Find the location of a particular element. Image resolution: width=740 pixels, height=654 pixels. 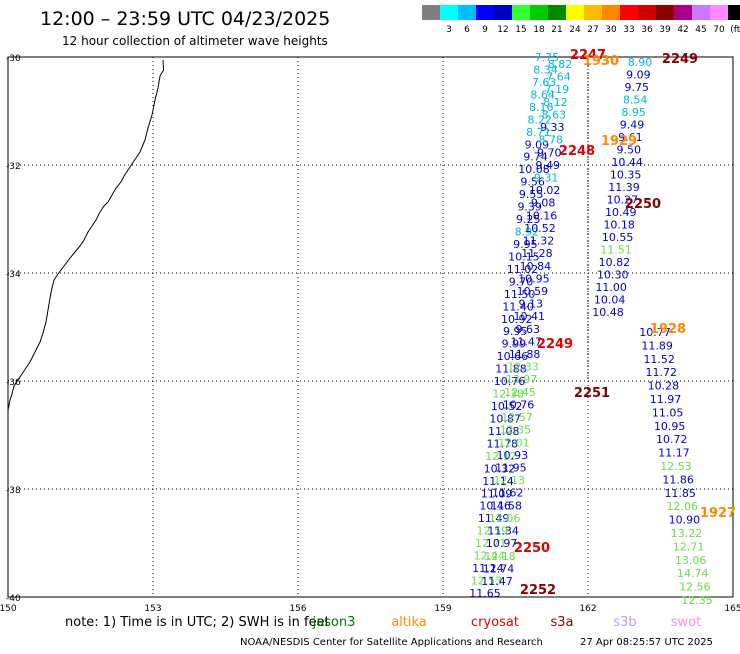

wave-height-label: 10.59 is located at coordinates (533, 291).